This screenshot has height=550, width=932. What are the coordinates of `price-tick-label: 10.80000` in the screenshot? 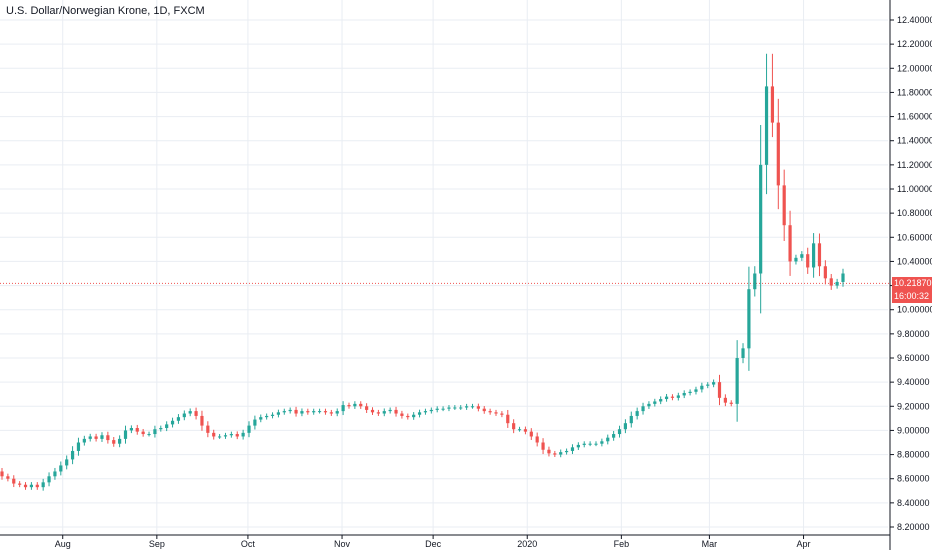 It's located at (914, 213).